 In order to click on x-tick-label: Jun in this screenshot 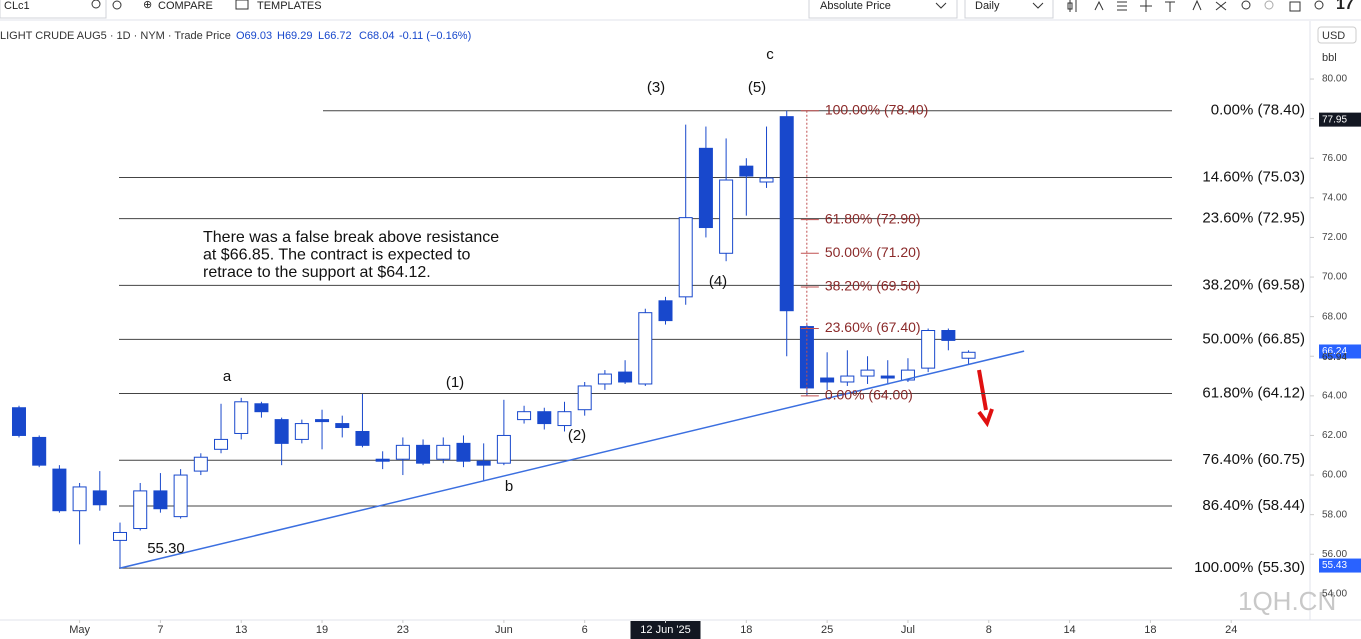, I will do `click(504, 630)`.